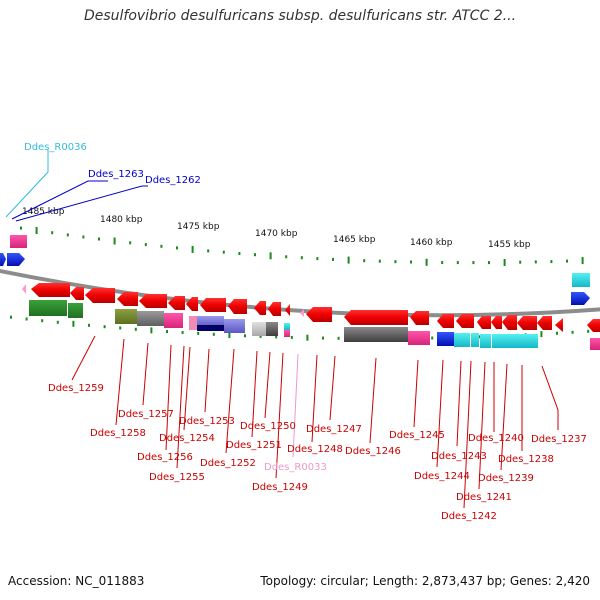 Image resolution: width=600 pixels, height=600 pixels. Describe the element at coordinates (207, 421) in the screenshot. I see `gene-label: Ddes_1253` at that location.